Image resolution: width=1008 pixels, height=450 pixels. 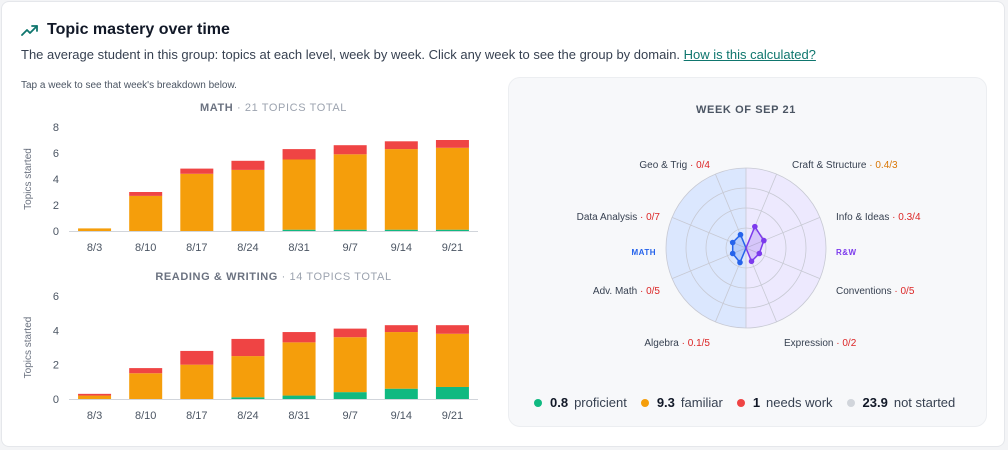 I want to click on chart-title: READING & WRITING · 14 TOPICS TOTAL, so click(x=273, y=277).